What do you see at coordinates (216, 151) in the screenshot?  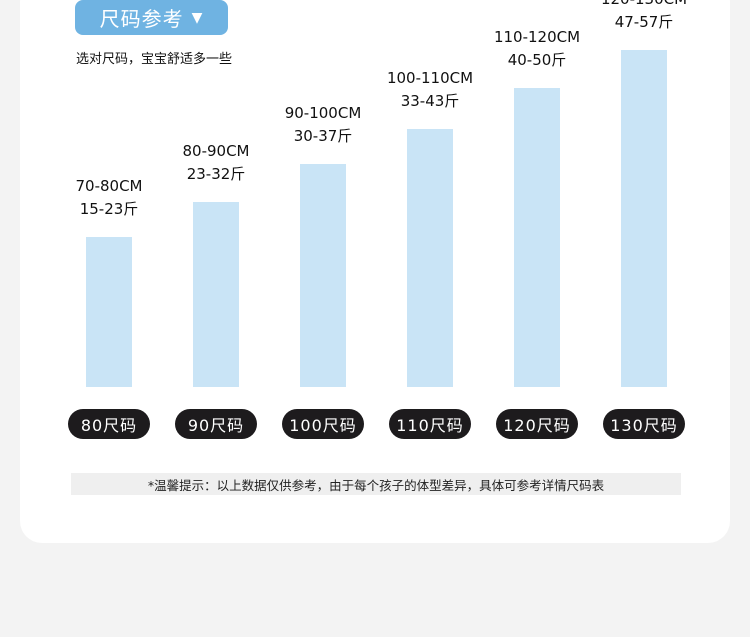 I see `height-range: 80-90CM` at bounding box center [216, 151].